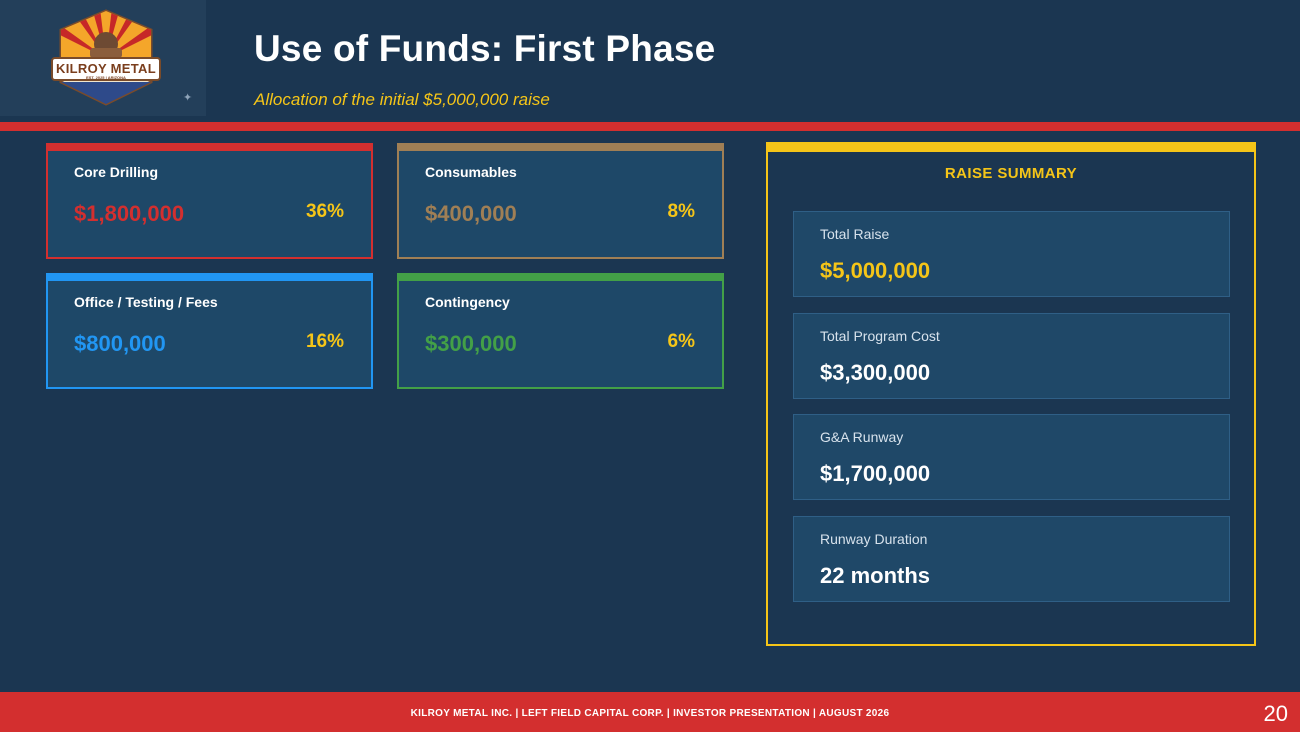  I want to click on header-divider, so click(650, 126).